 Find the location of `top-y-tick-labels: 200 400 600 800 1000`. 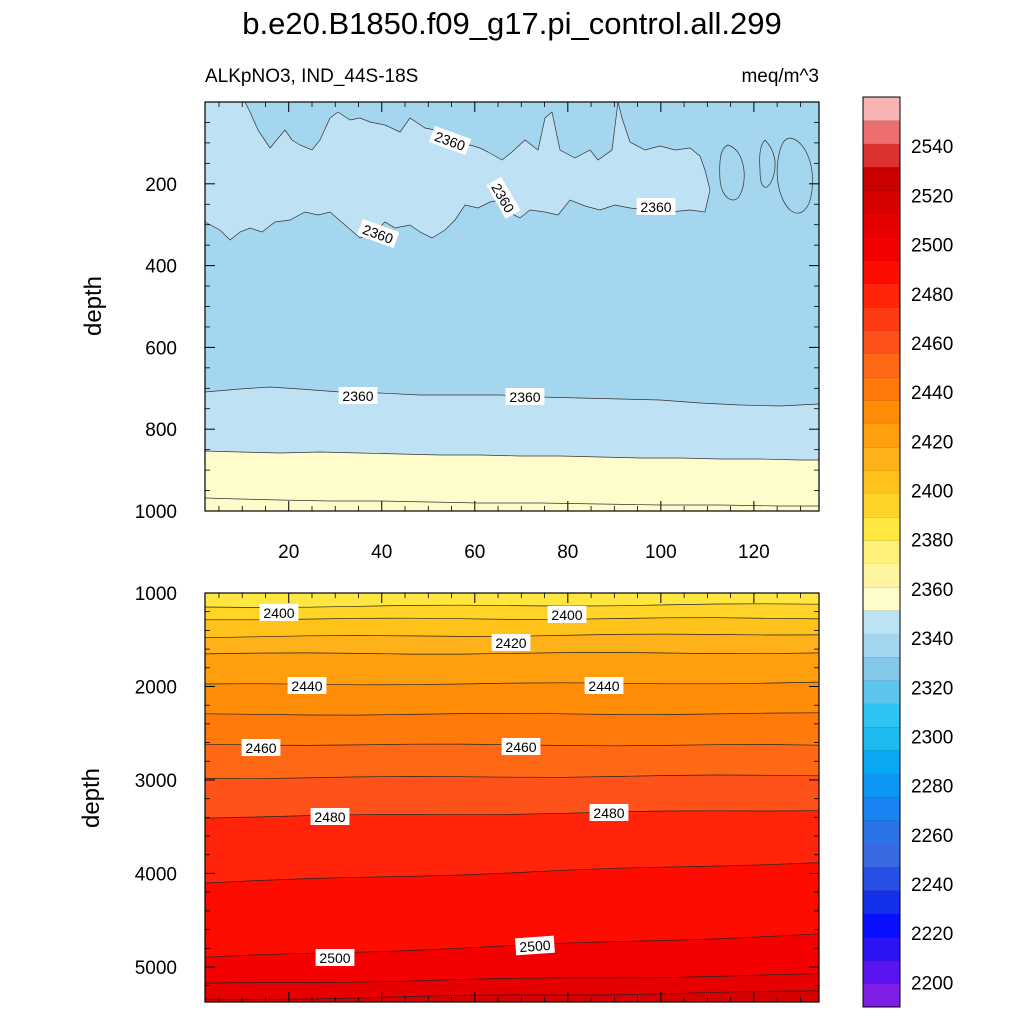

top-y-tick-labels: 200 400 600 800 1000 is located at coordinates (156, 349).